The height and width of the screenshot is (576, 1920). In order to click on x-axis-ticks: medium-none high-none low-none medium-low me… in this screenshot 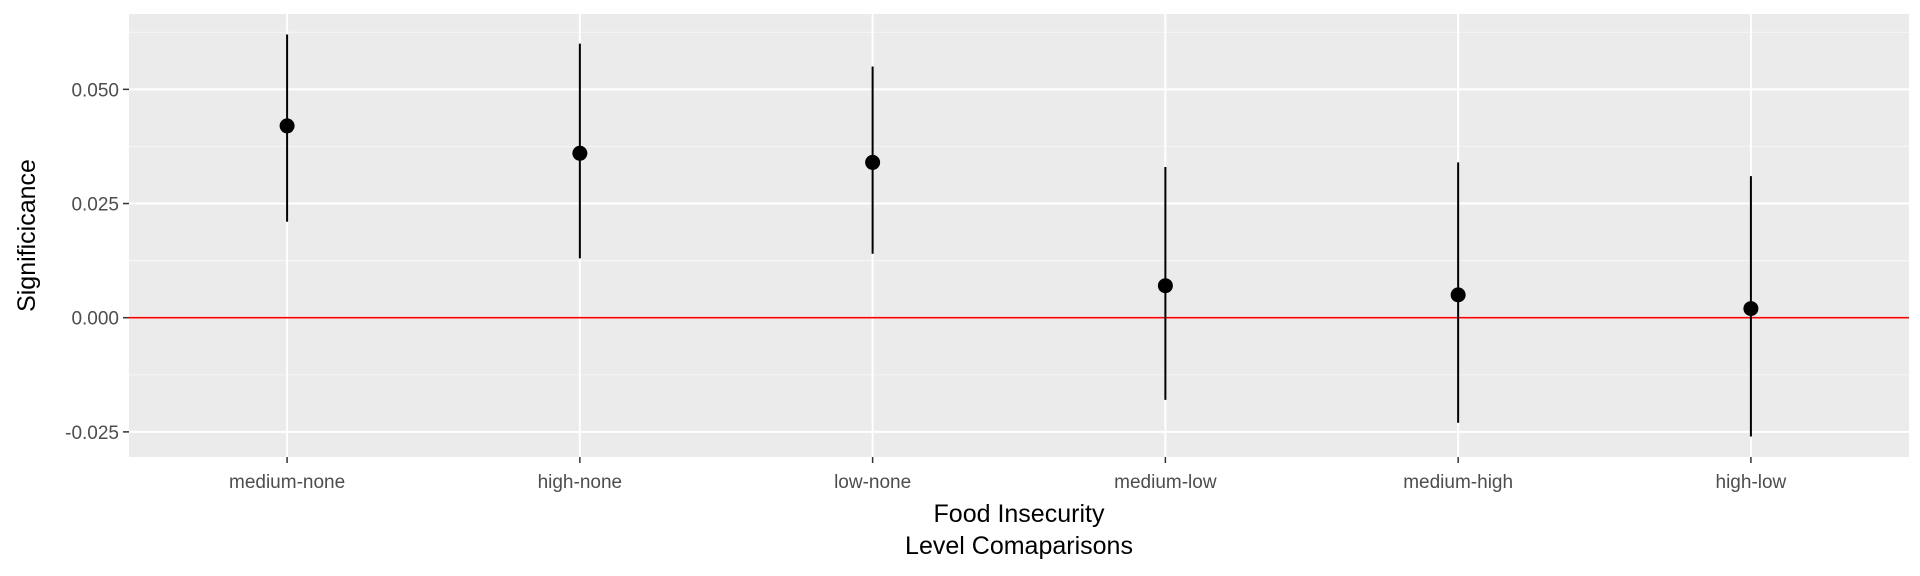, I will do `click(1008, 475)`.